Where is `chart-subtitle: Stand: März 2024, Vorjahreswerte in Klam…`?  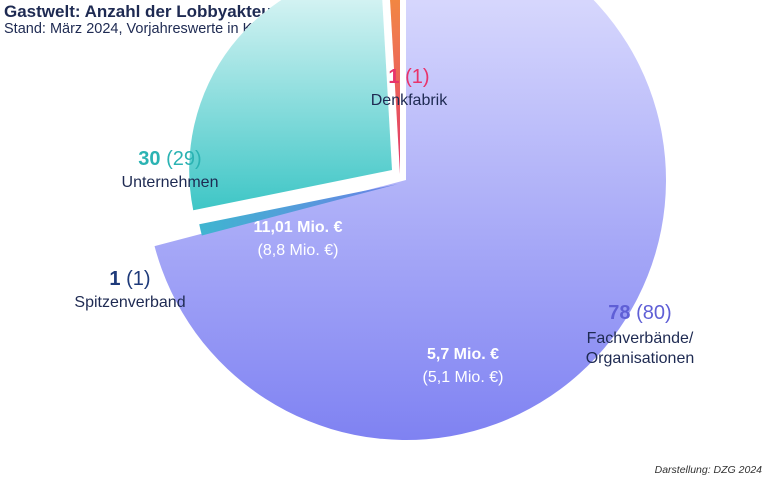
chart-subtitle: Stand: März 2024, Vorjahreswerte in Klam… is located at coordinates (152, 29).